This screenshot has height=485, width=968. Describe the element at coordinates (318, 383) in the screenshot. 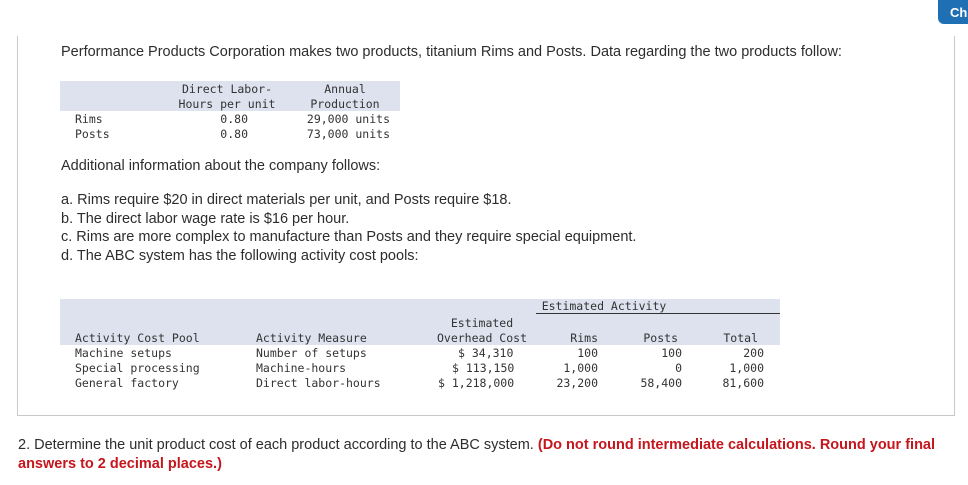

I see `measure-cell: Direct labor-hours` at that location.